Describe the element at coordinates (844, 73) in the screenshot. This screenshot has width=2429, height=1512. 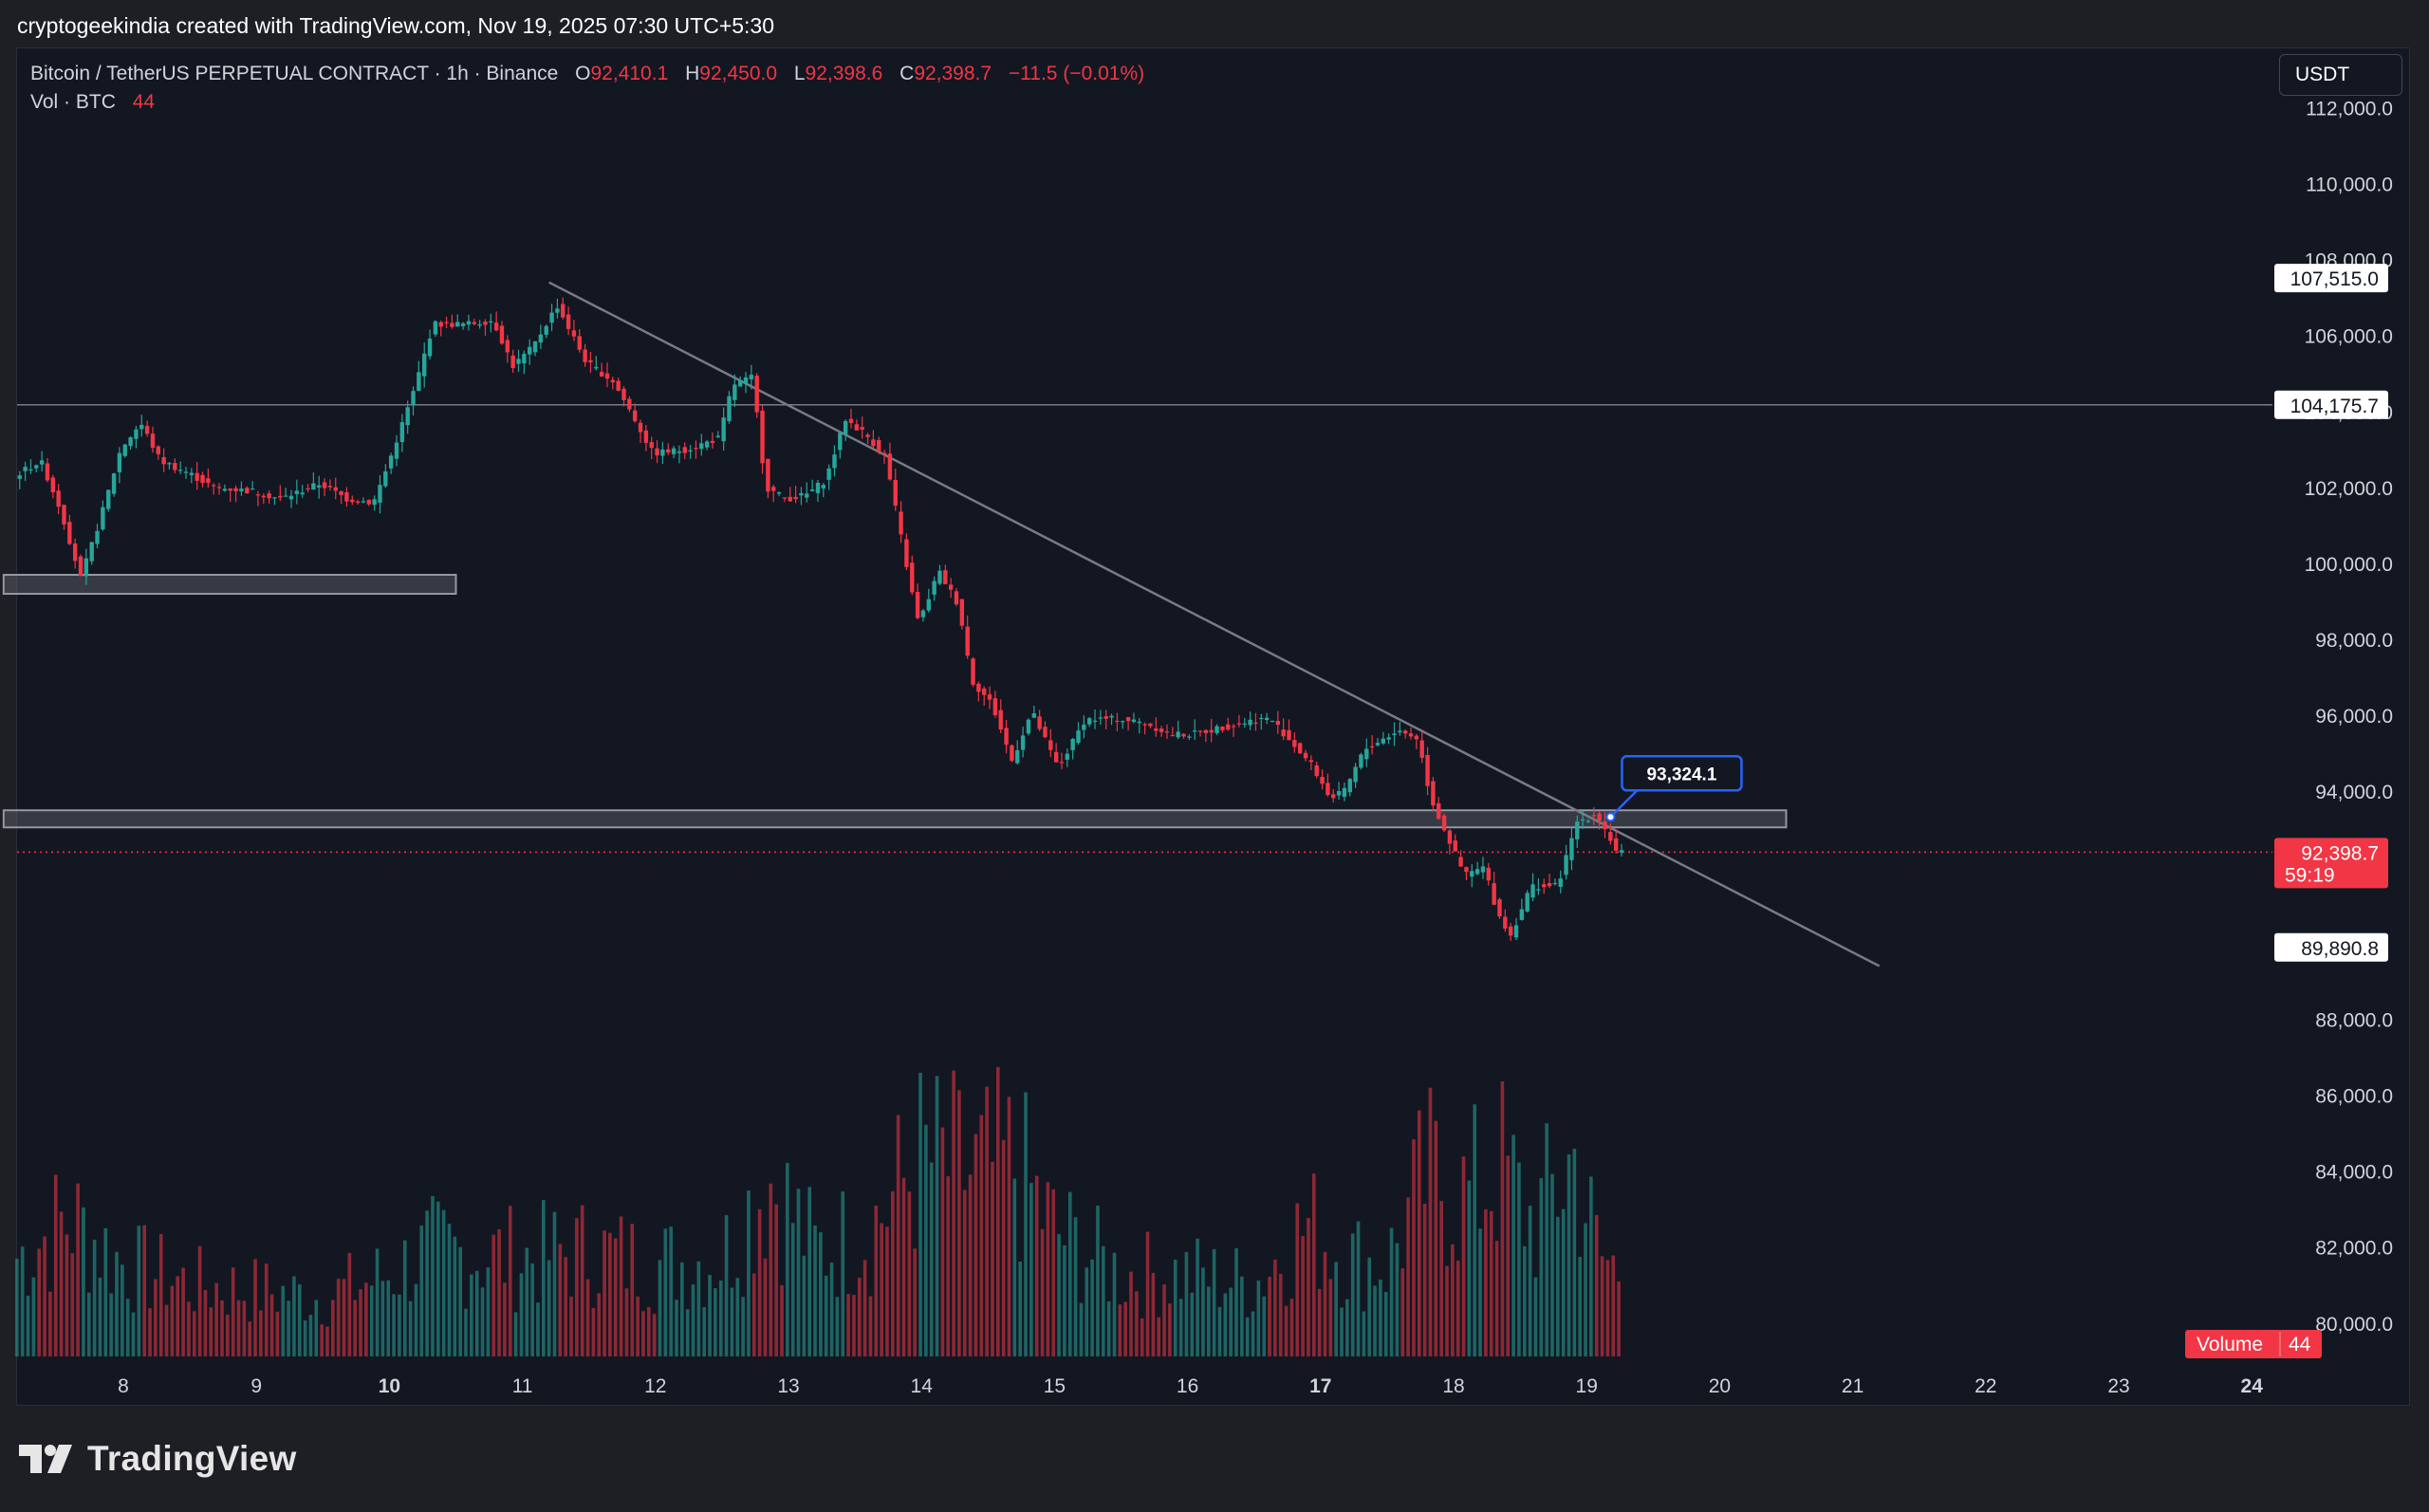
I see `low-value: 92,398.6` at that location.